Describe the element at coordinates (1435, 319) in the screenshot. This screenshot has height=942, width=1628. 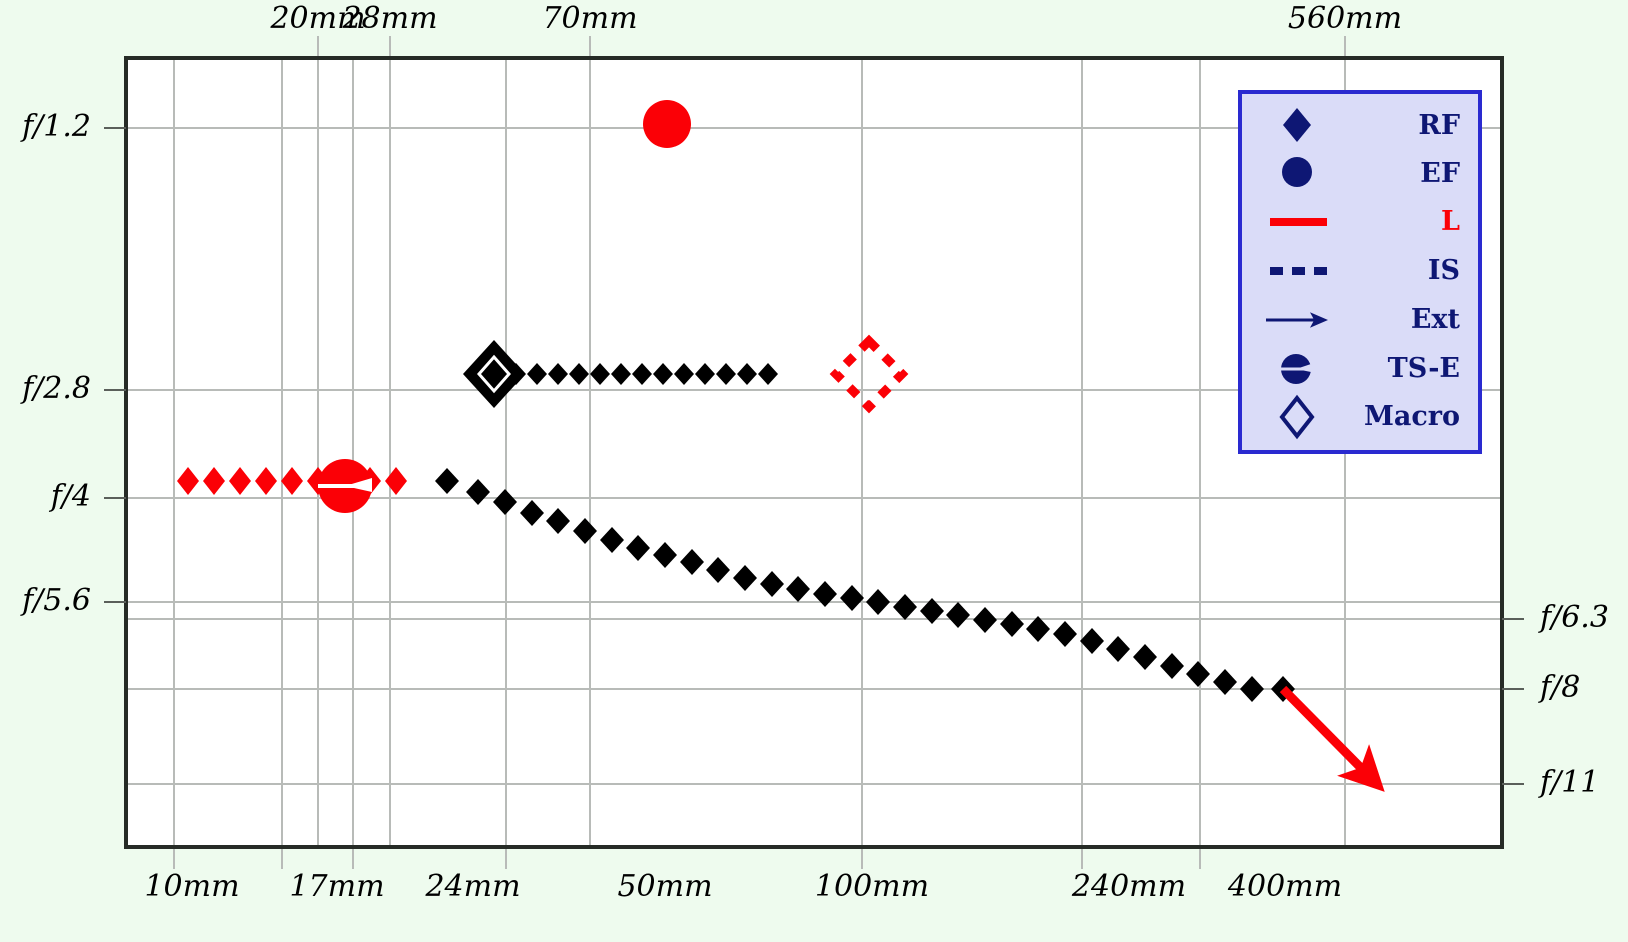
I see `legend-label-ext: Ext` at that location.